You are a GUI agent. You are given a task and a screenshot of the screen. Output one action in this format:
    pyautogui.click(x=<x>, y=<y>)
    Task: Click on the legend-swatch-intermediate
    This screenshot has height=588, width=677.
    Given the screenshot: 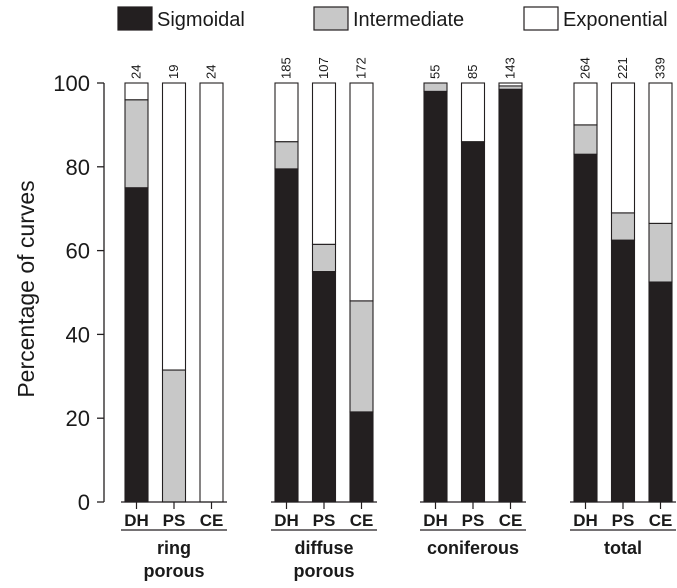 What is the action you would take?
    pyautogui.click(x=331, y=18)
    